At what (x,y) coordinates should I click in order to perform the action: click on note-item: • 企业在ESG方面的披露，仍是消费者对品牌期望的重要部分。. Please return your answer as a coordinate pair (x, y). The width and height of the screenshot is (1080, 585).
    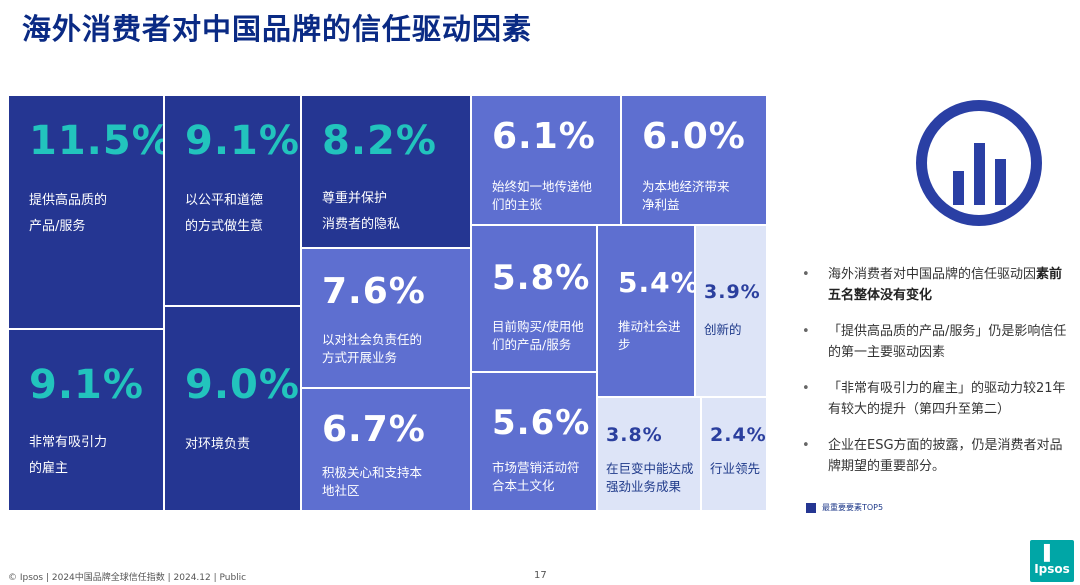
    Looking at the image, I should click on (932, 456).